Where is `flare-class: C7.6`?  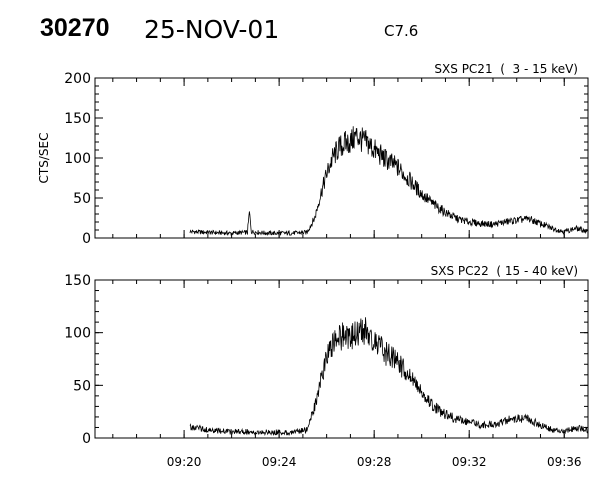
flare-class: C7.6 is located at coordinates (401, 31).